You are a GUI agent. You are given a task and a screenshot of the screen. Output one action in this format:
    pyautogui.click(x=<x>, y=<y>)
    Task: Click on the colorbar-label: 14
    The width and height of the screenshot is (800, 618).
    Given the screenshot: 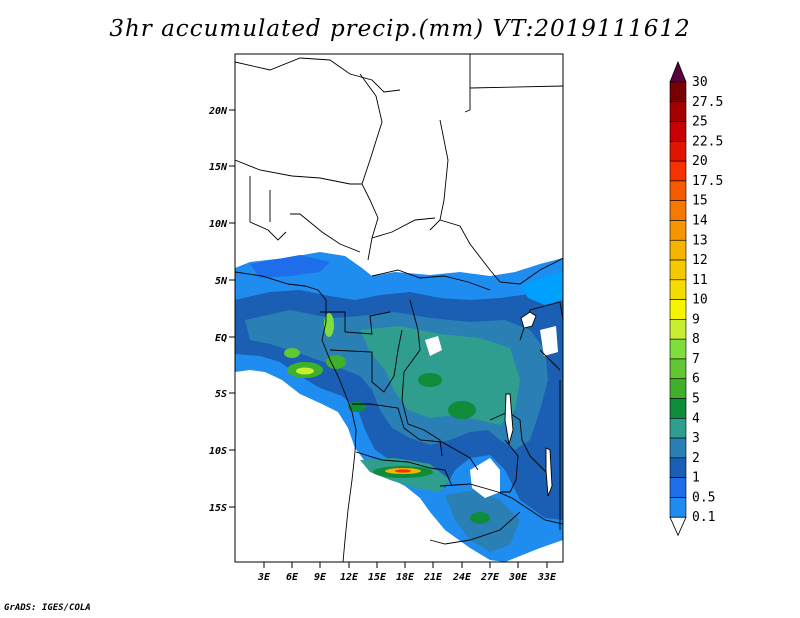 What is the action you would take?
    pyautogui.click(x=700, y=220)
    